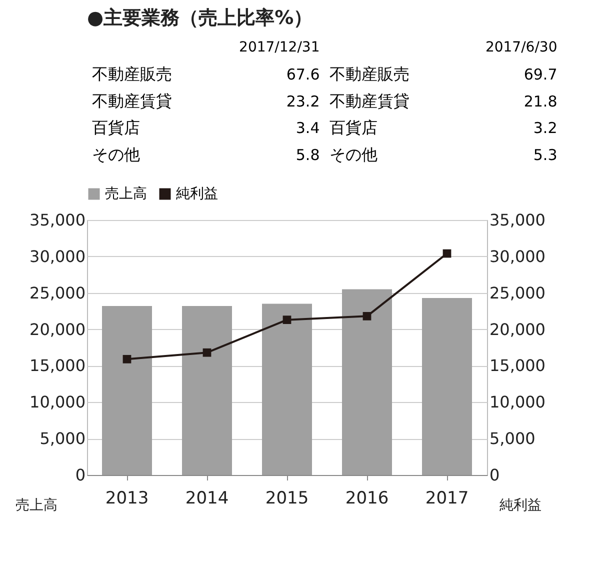 The width and height of the screenshot is (600, 565). Describe the element at coordinates (58, 220) in the screenshot. I see `y-tick-label: 35,000` at that location.